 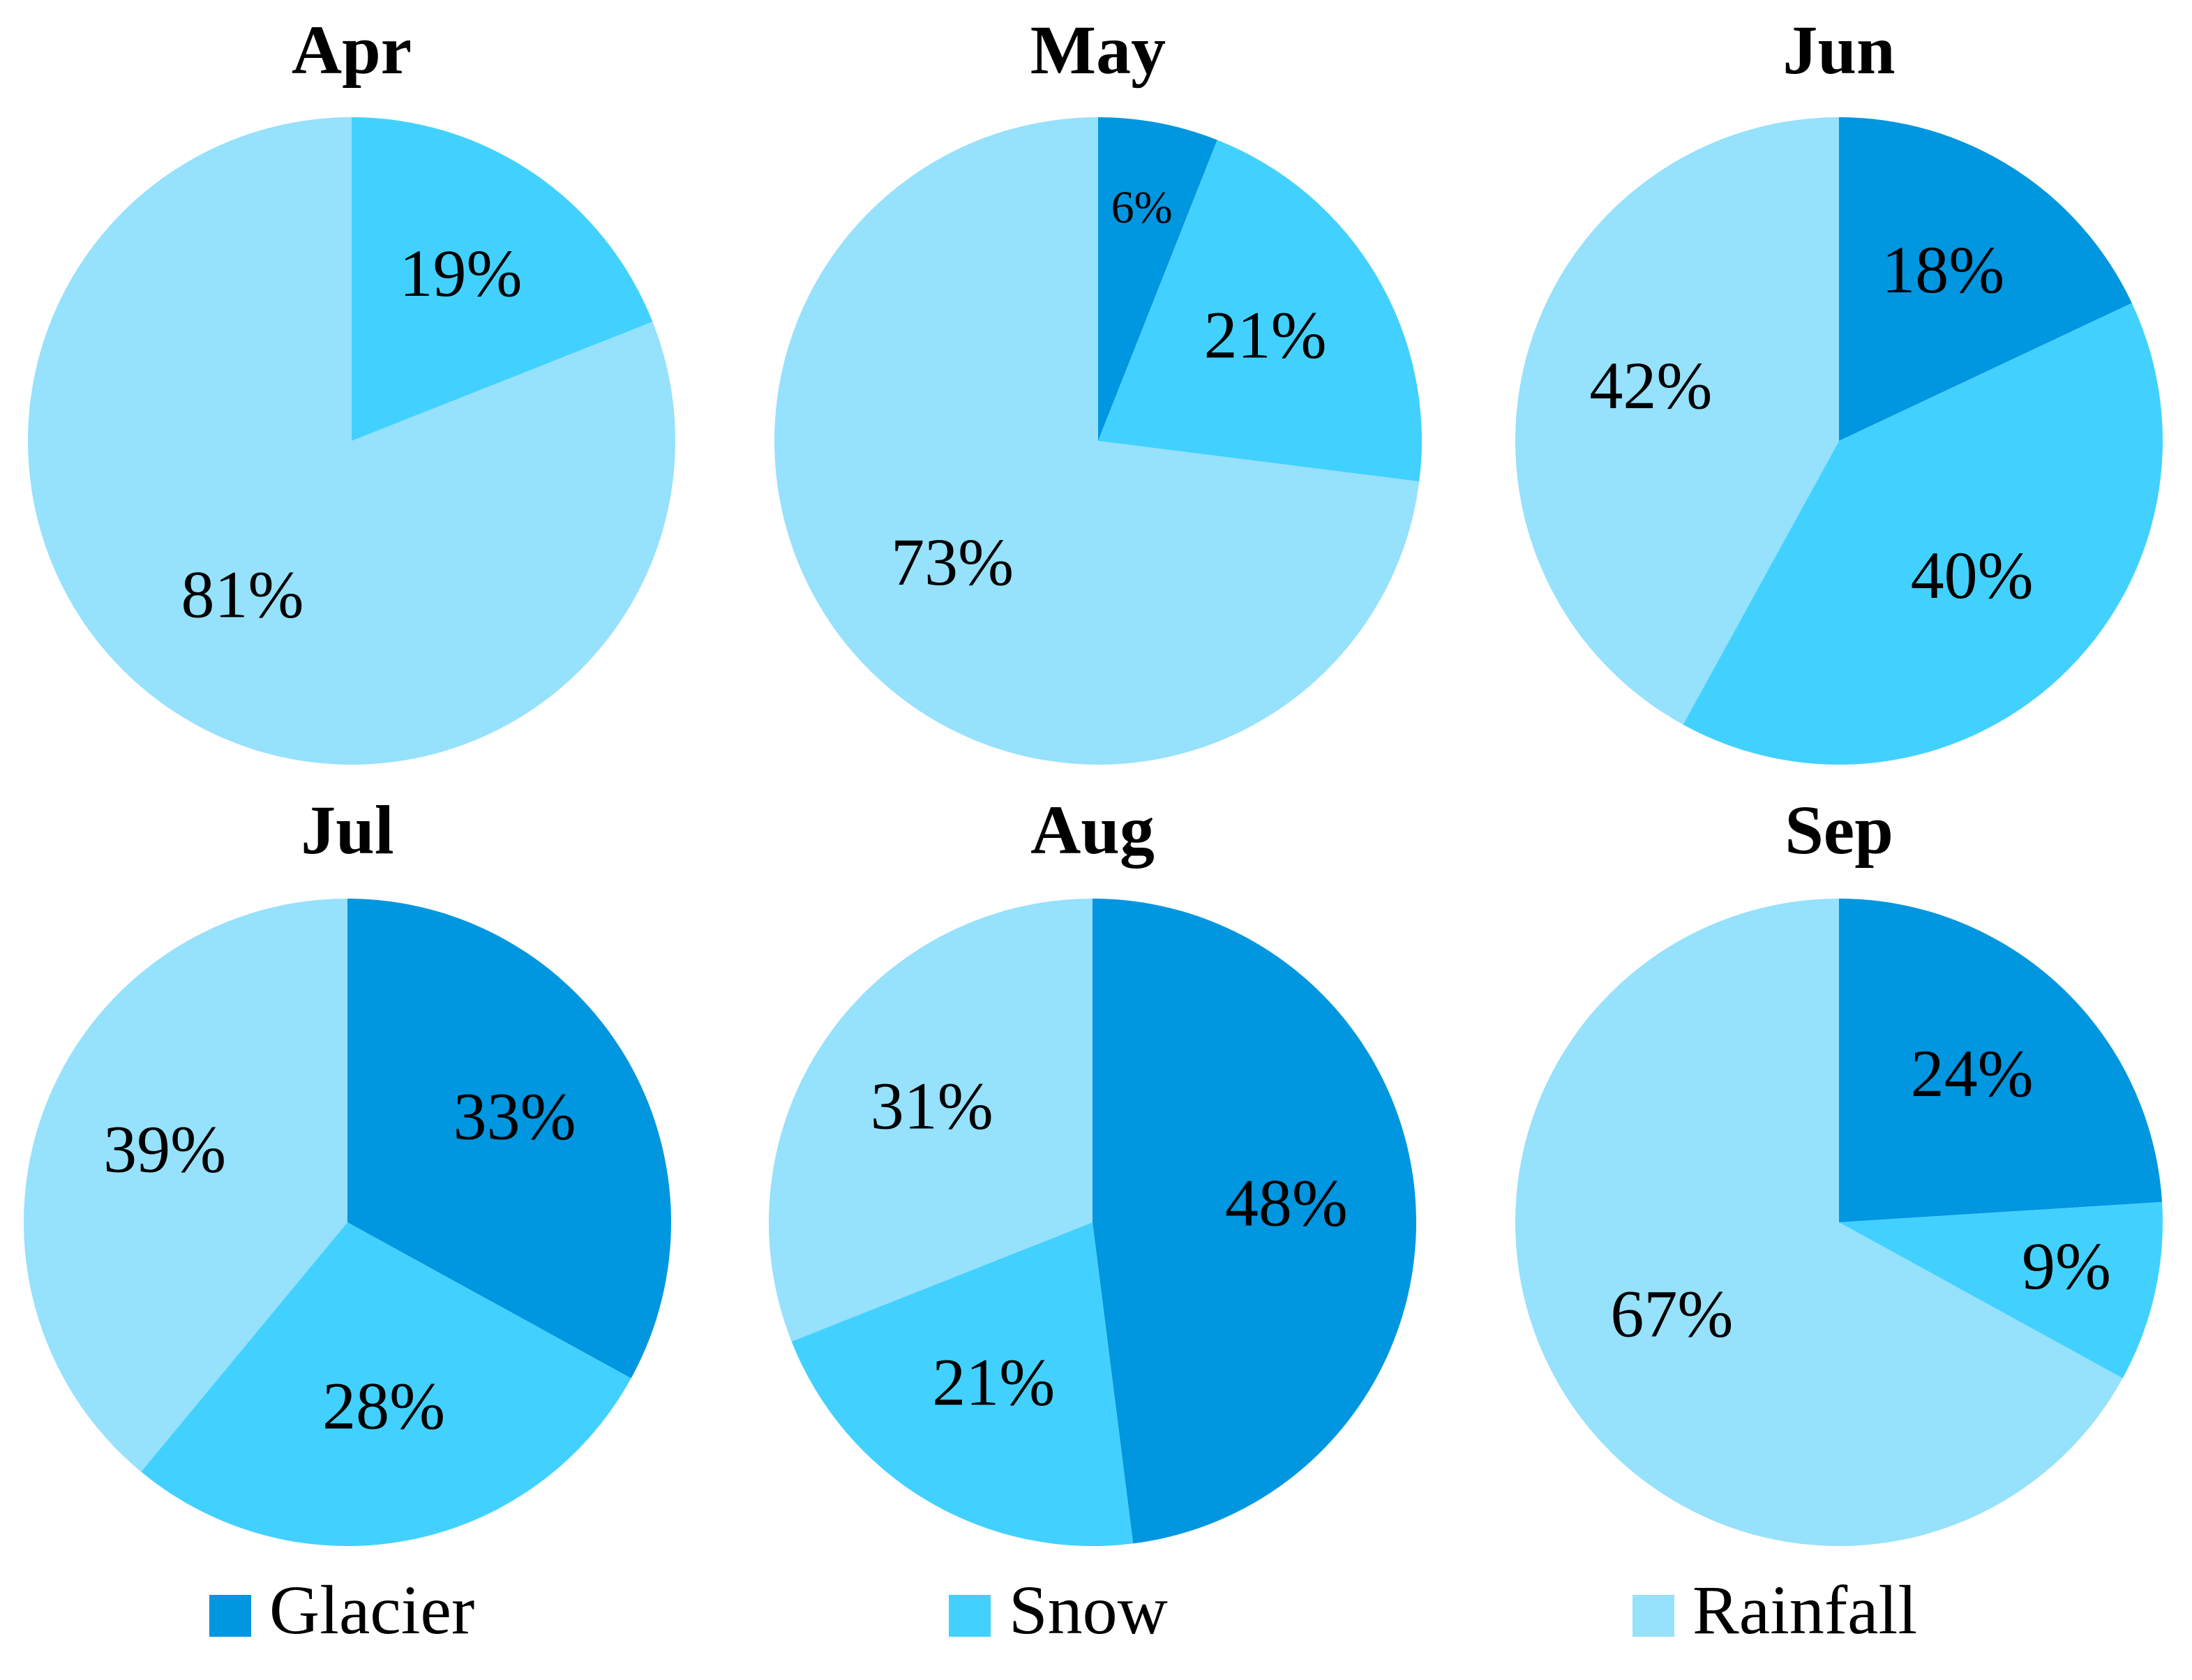 What do you see at coordinates (1650, 385) in the screenshot?
I see `data-label: 42%` at bounding box center [1650, 385].